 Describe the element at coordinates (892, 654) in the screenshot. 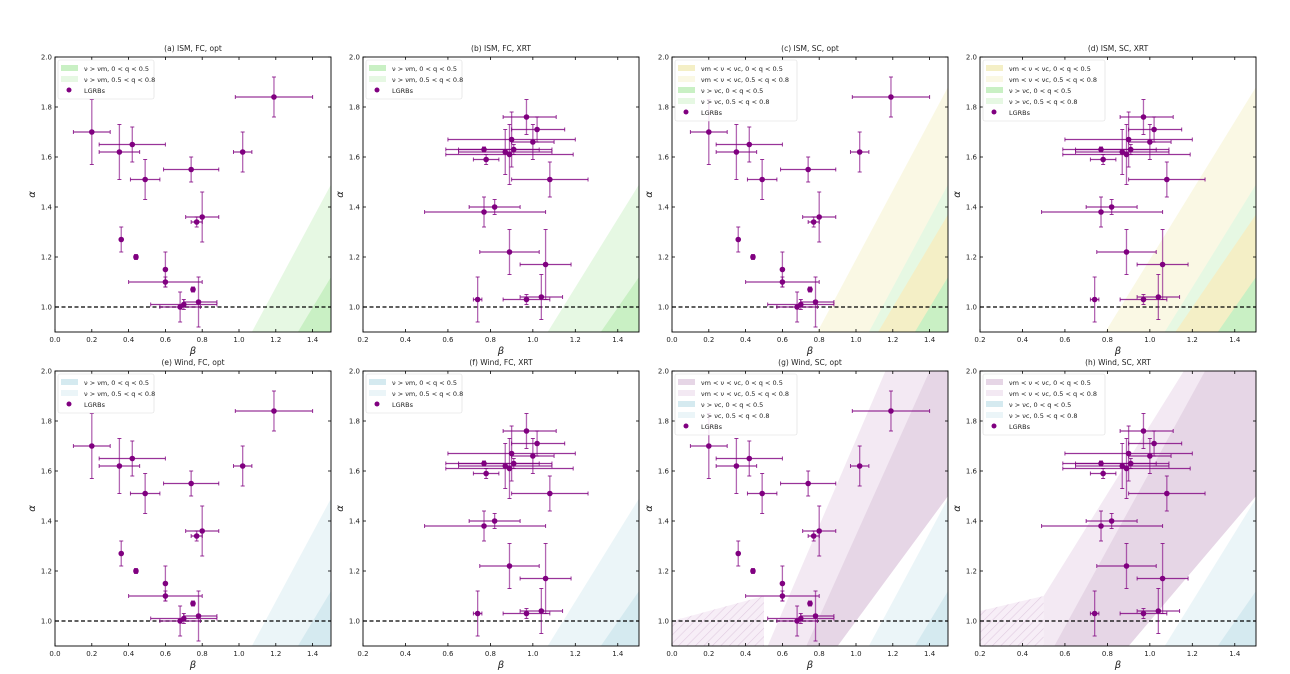

I see `x-tick-label: 1.2` at that location.